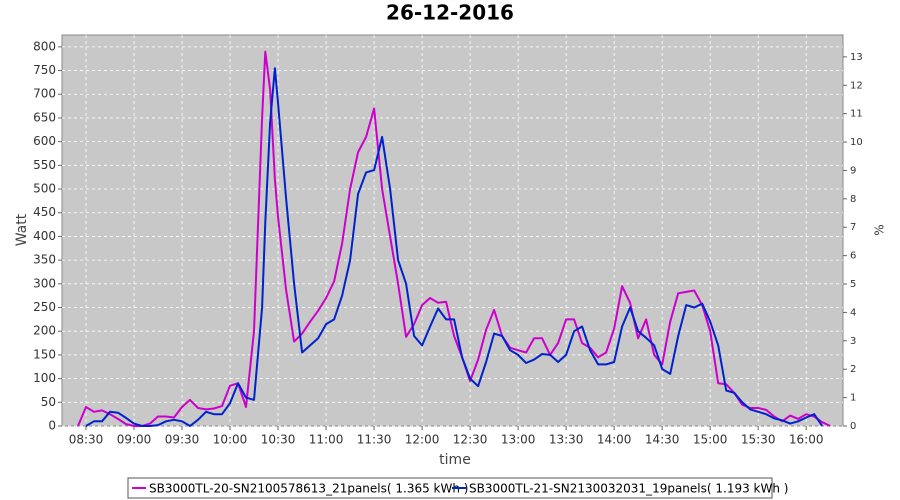  Describe the element at coordinates (44, 117) in the screenshot. I see `y-tick-label: 650` at that location.